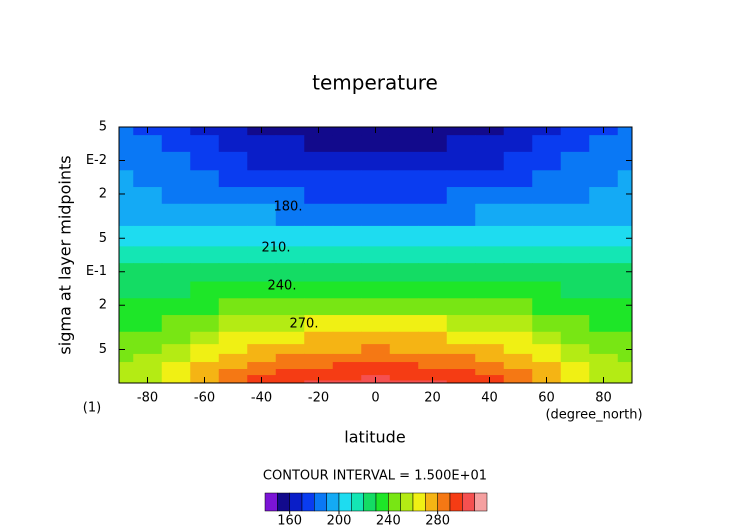  Describe the element at coordinates (375, 398) in the screenshot. I see `x-tick-label: 0` at that location.